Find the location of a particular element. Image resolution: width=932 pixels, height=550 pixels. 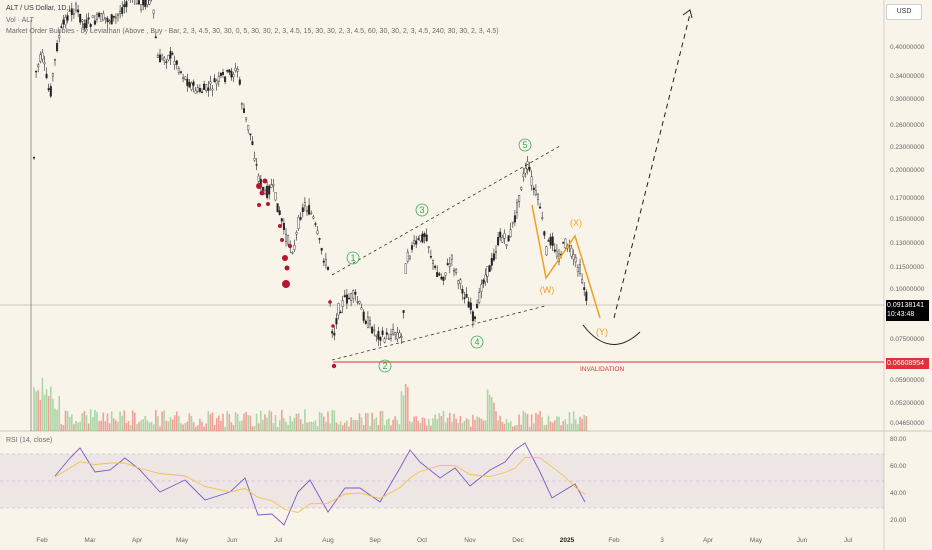

price-tick-label: 0.34000000 is located at coordinates (907, 76).